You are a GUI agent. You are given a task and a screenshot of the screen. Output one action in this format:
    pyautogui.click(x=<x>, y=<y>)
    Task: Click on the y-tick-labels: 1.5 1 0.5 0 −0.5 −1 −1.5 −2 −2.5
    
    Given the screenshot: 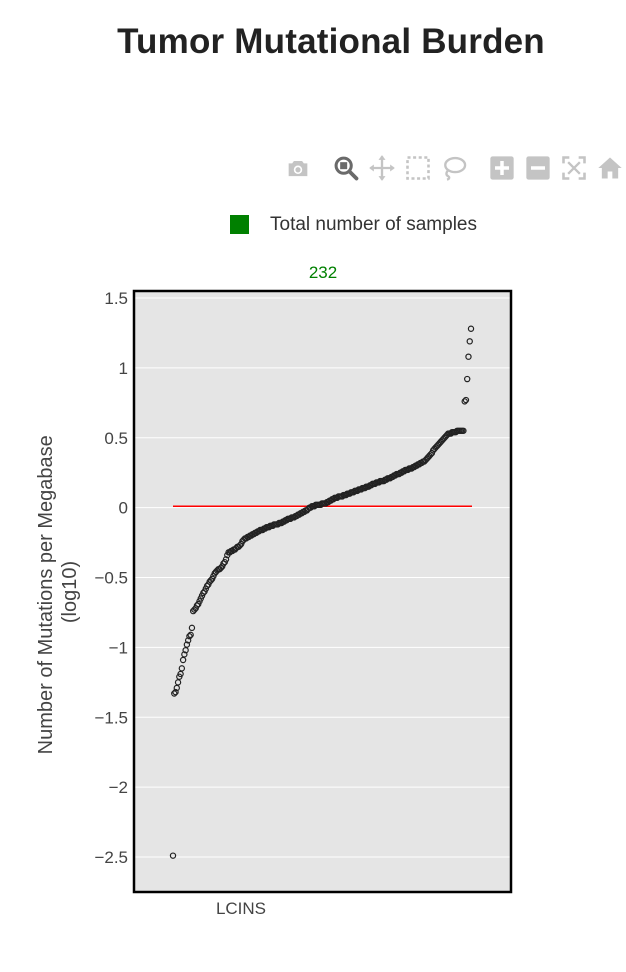 What is the action you would take?
    pyautogui.click(x=111, y=578)
    